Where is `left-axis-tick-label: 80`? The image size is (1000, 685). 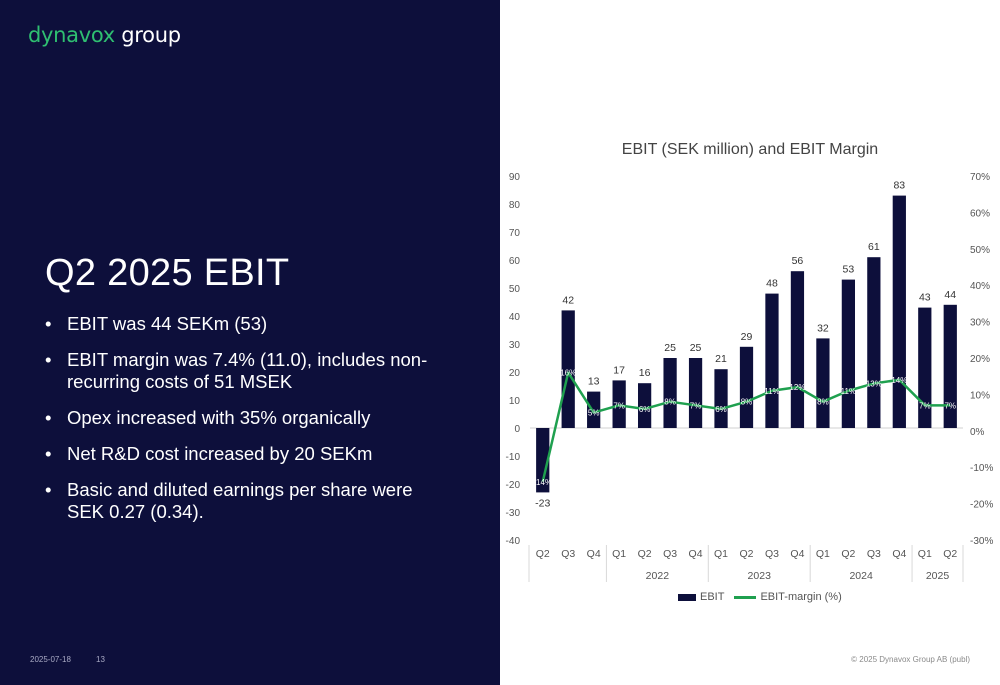 left-axis-tick-label: 80 is located at coordinates (515, 205).